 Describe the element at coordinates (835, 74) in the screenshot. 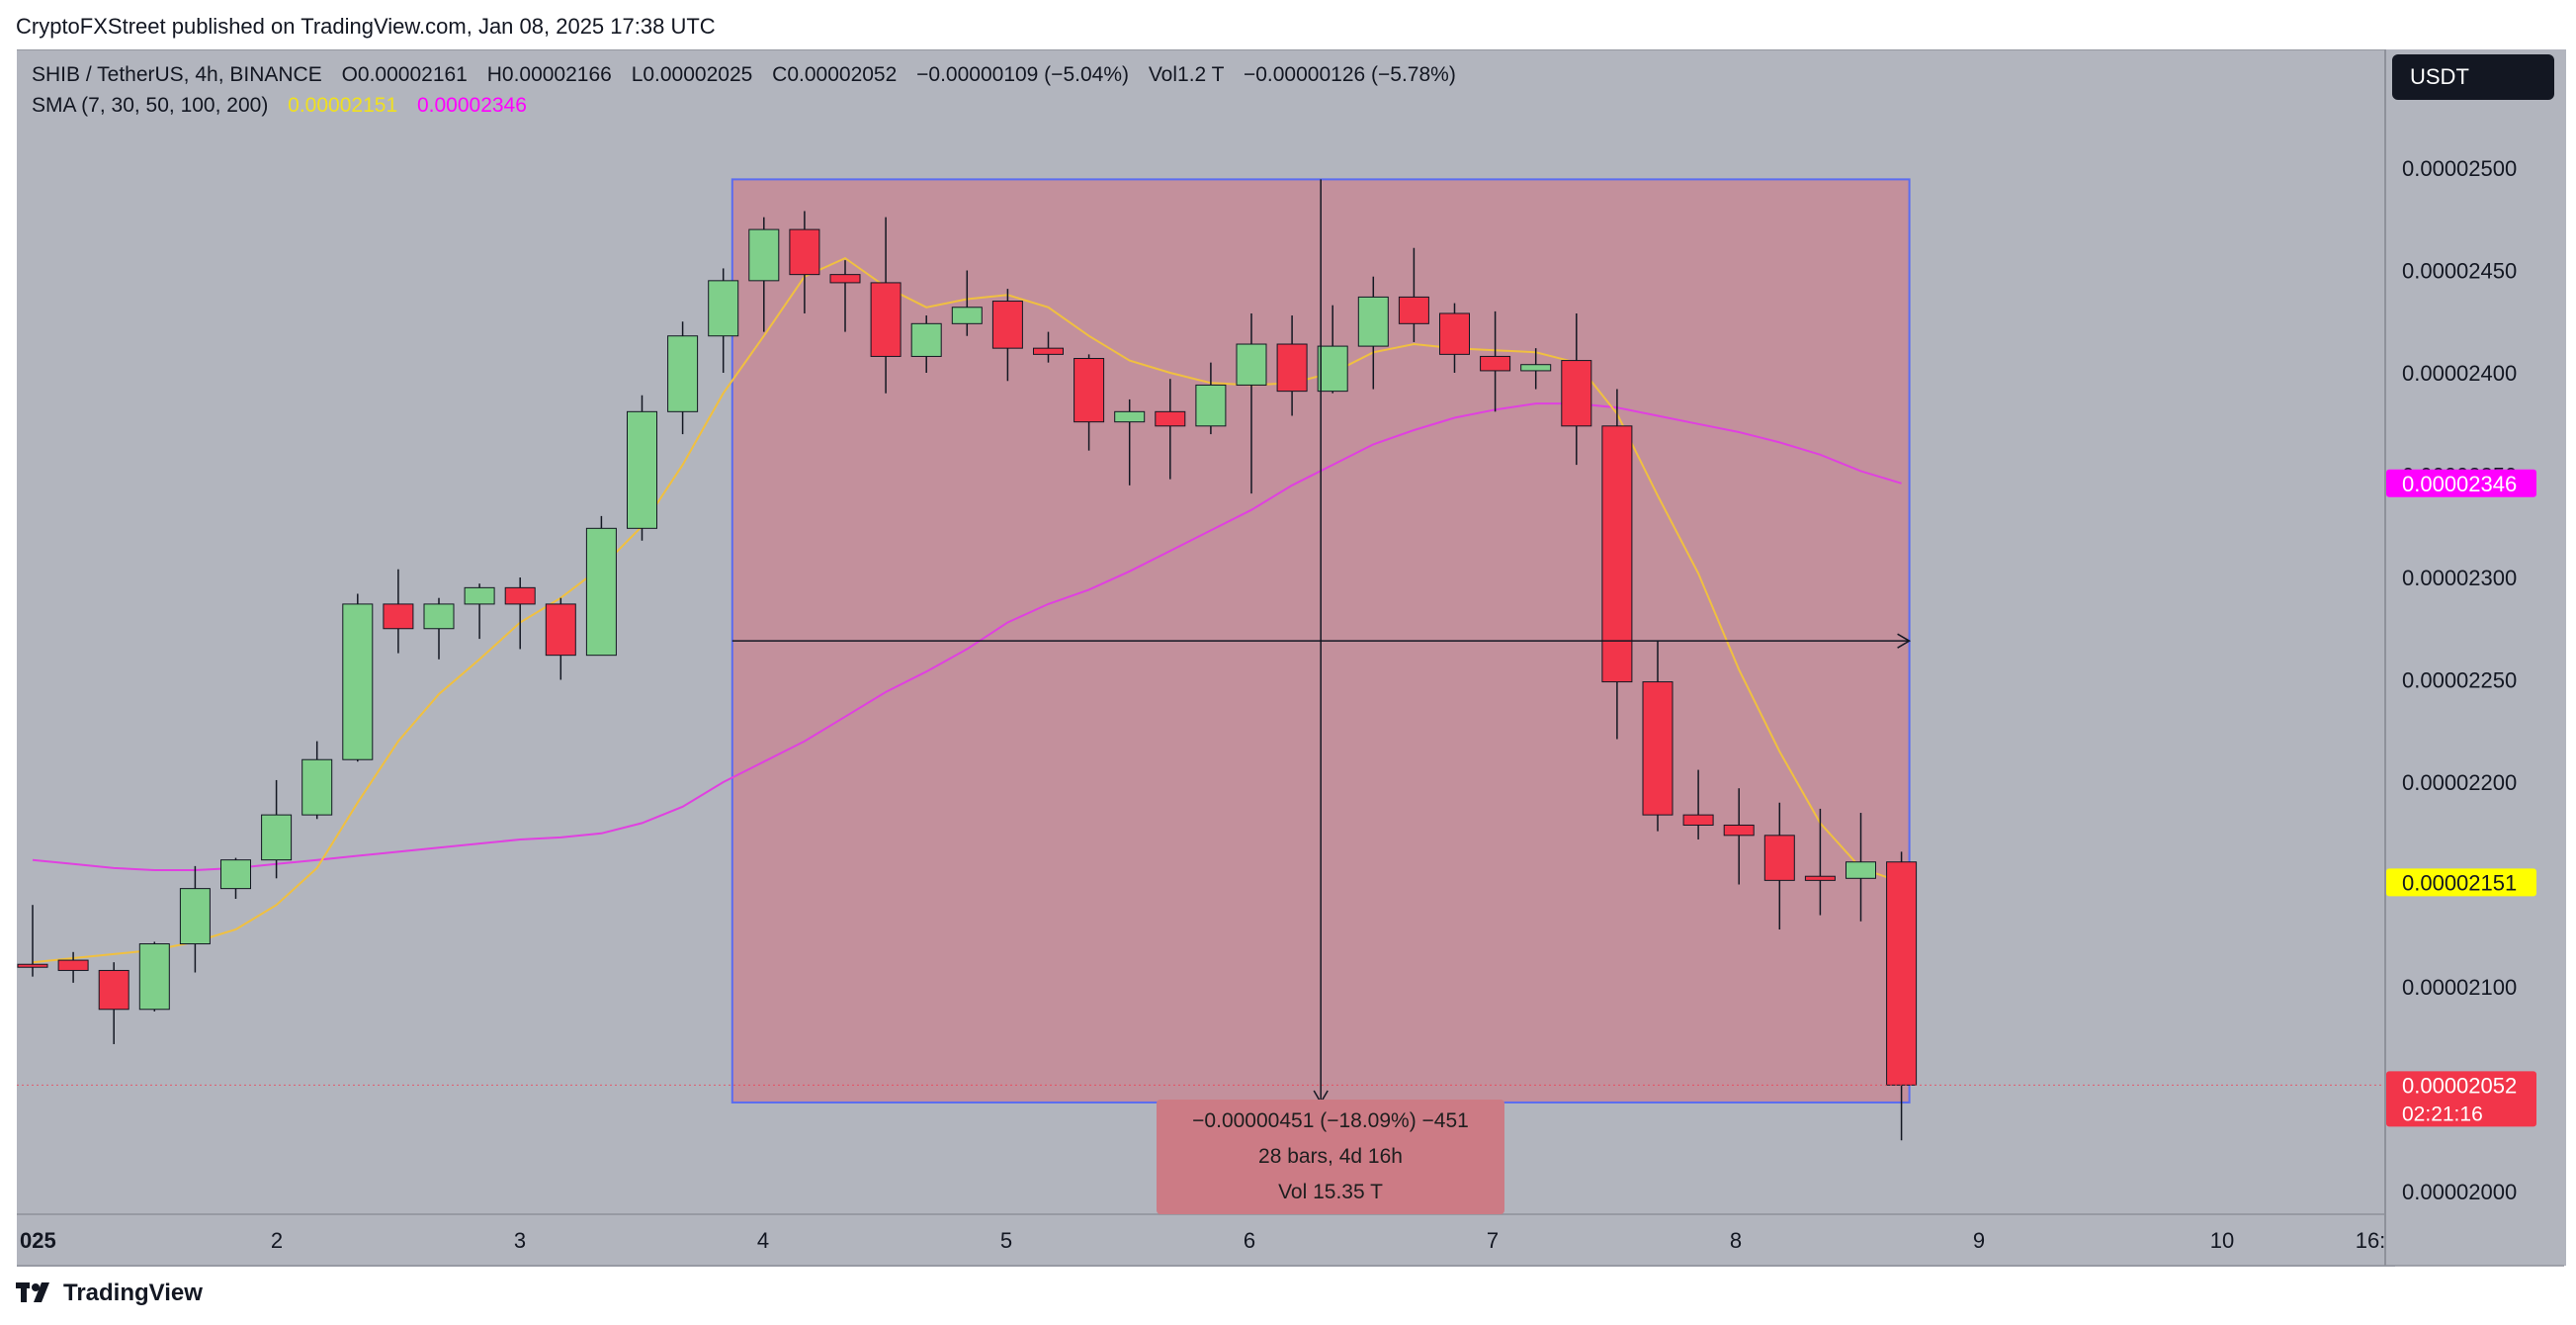

I see `legend-close: C0.00002052` at that location.